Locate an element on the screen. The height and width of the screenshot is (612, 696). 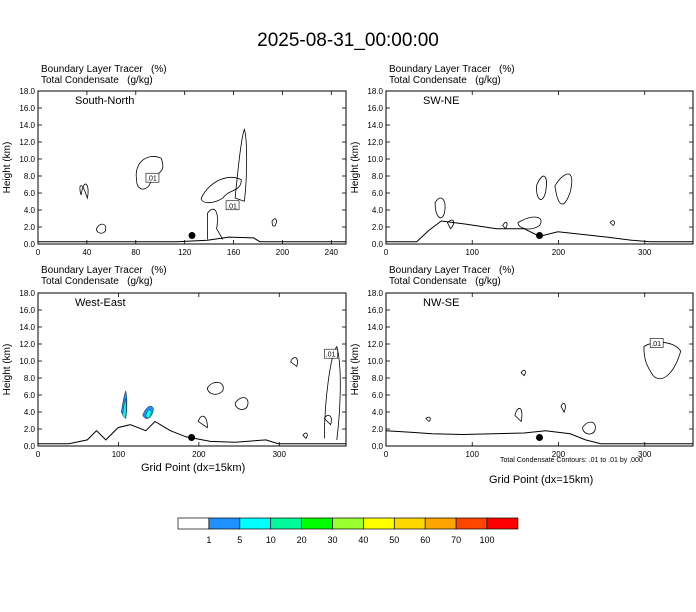
colorbar-label: 70 is located at coordinates (456, 540).